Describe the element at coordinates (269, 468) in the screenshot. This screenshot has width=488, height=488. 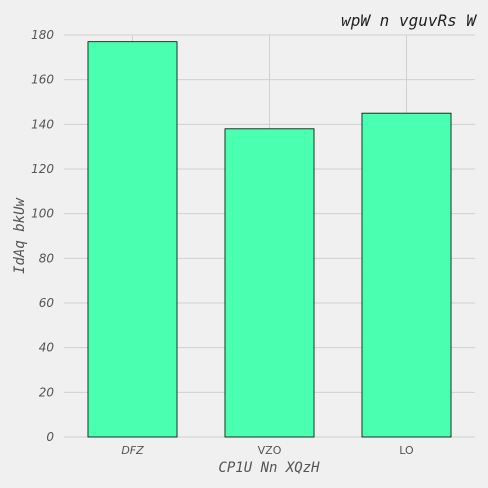
I see `x-axis-label: CP1U Nn XQzH` at that location.